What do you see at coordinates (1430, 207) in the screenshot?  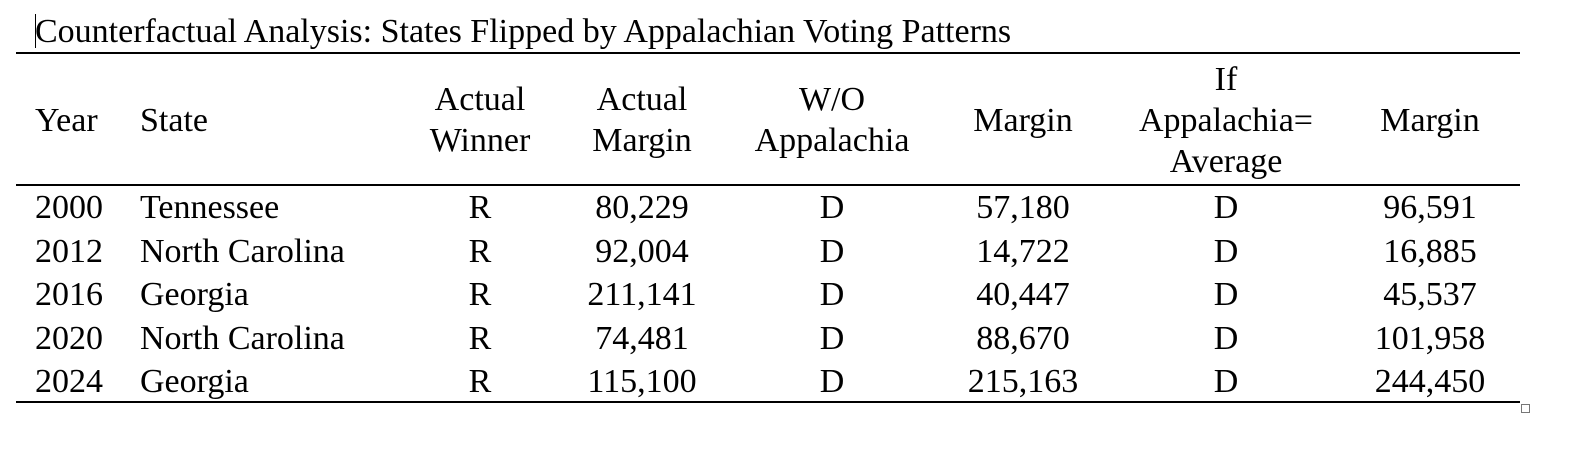 I see `table-cell: 96,591` at bounding box center [1430, 207].